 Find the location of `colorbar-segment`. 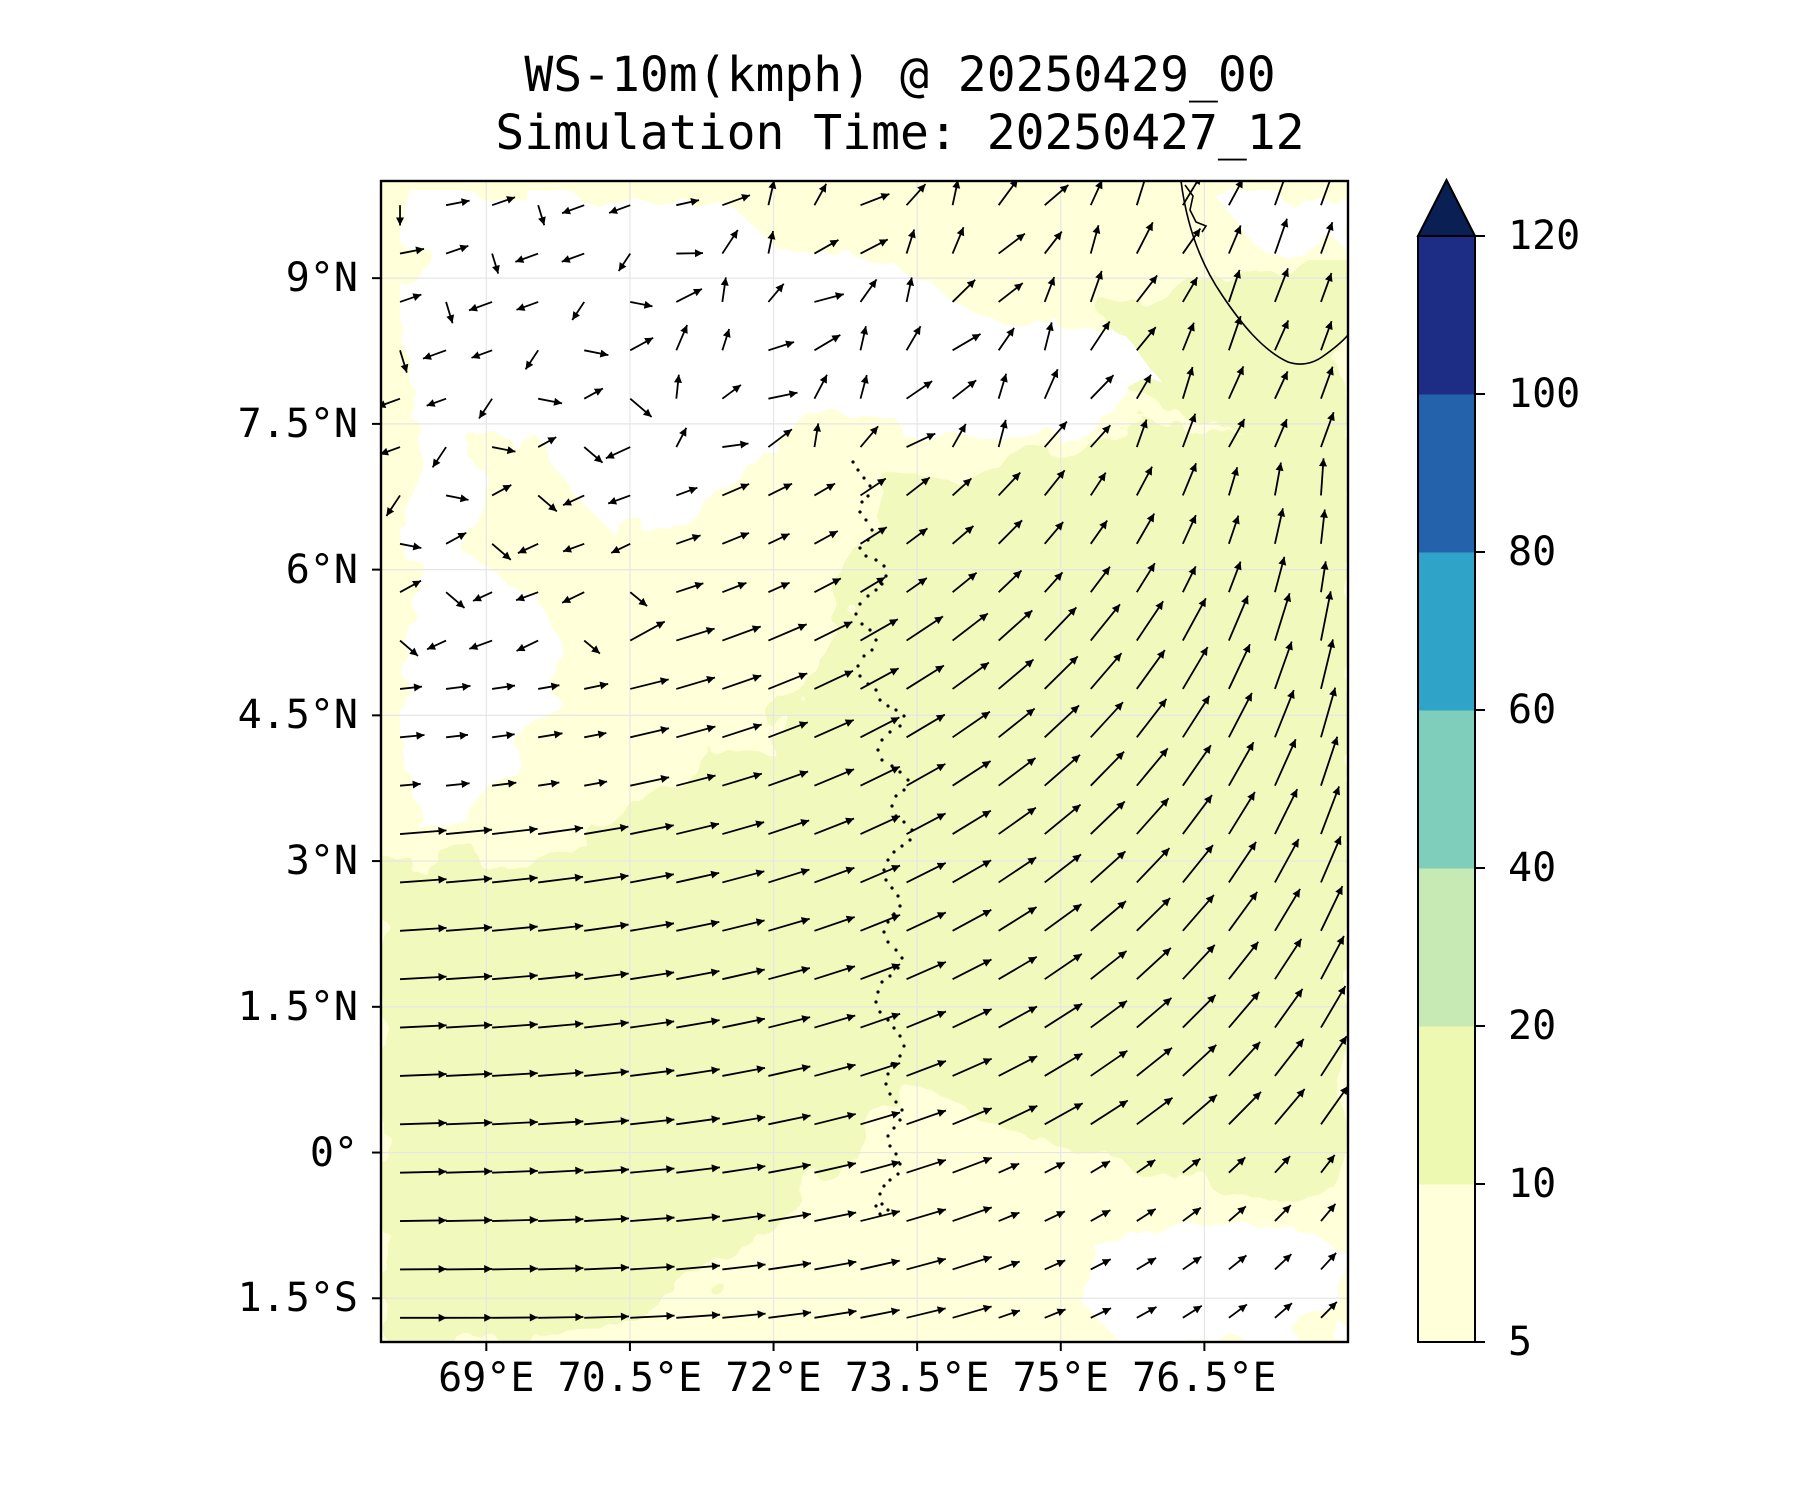

colorbar-segment is located at coordinates (1446, 473).